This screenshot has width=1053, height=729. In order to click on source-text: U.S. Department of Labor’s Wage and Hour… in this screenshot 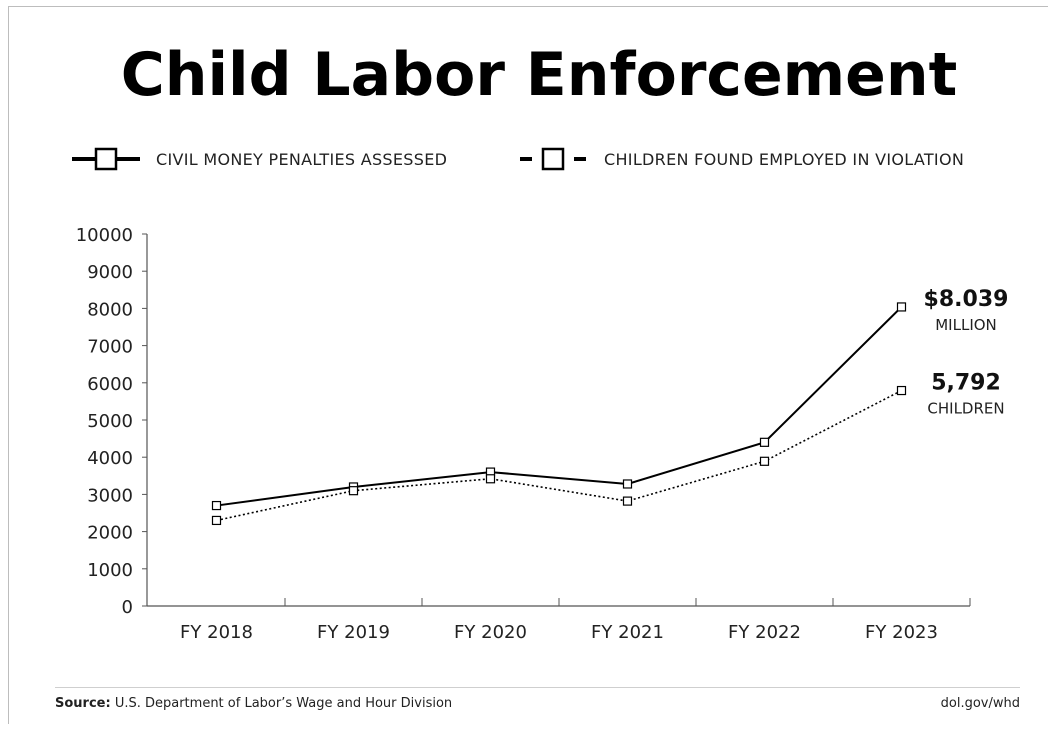, I will do `click(281, 703)`.